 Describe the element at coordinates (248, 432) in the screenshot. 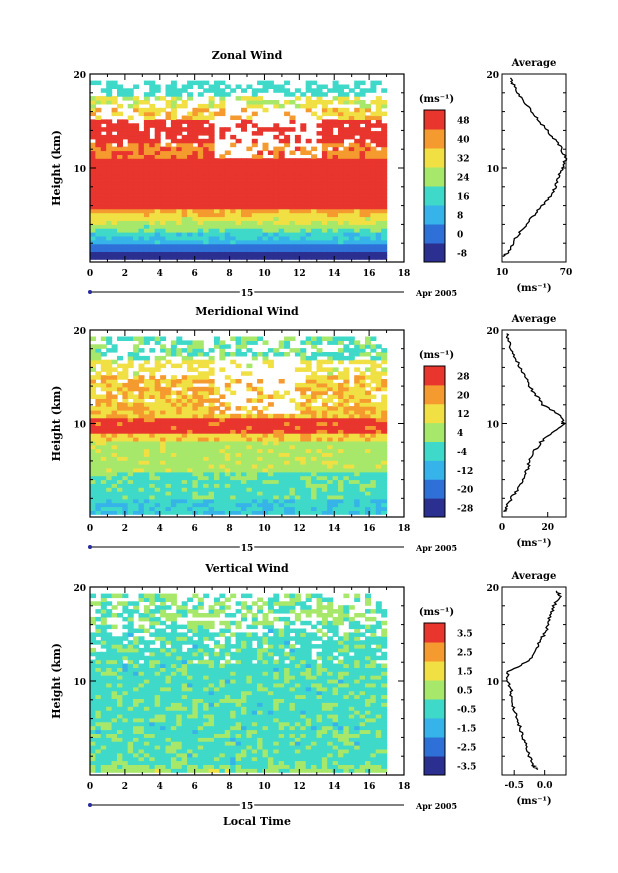

I see `x-axis: 0 2 4 6 8 10 12 14 16 18` at that location.